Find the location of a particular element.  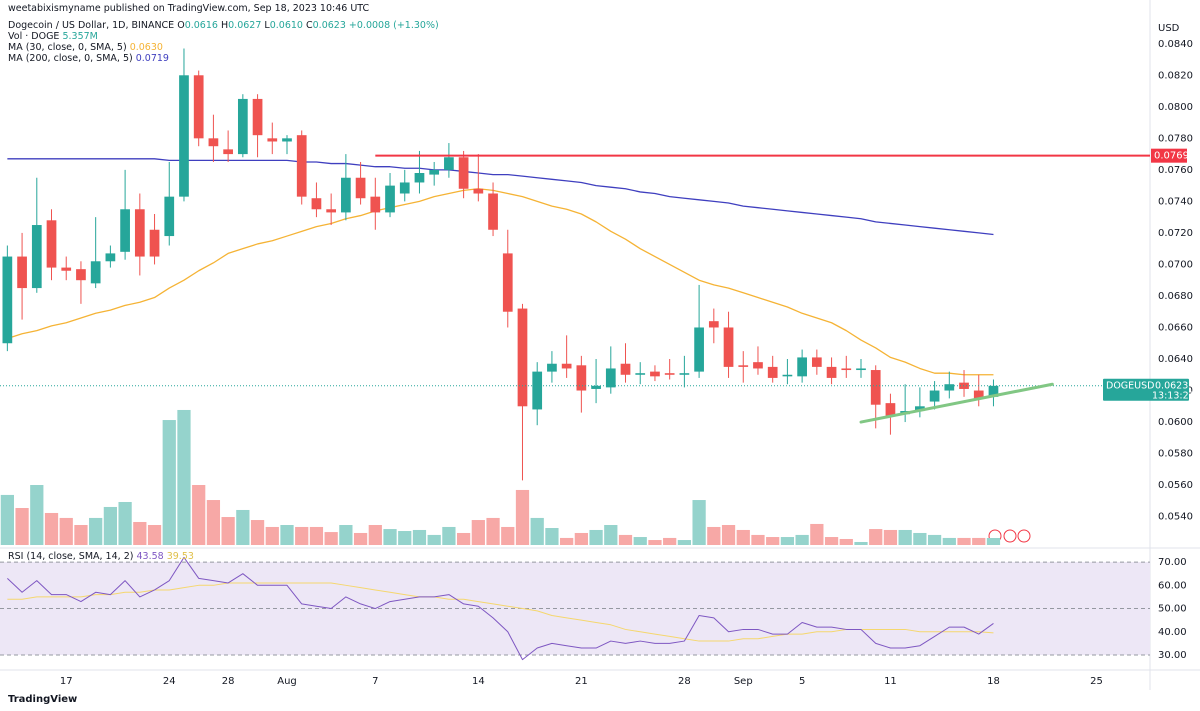

x-tick-label: 17 is located at coordinates (66, 681).